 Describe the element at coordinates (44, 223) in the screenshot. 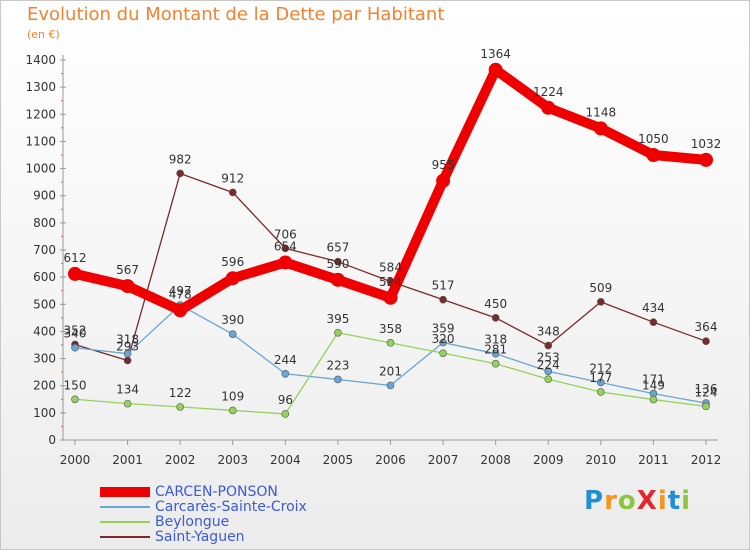

I see `y-tick-label: 800` at that location.